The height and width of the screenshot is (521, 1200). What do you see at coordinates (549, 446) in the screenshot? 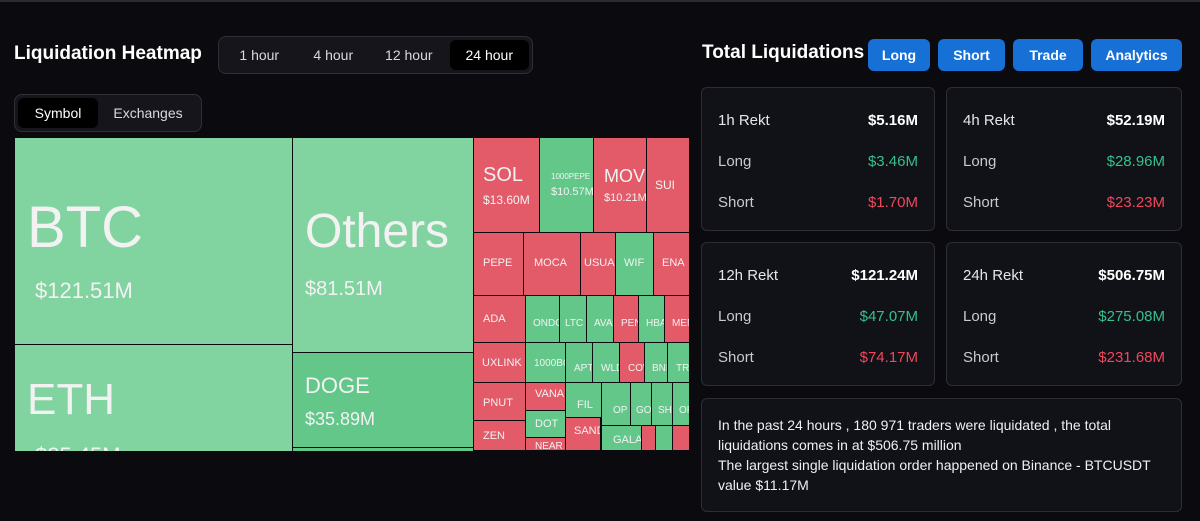
I see `tile-name: NEAR` at bounding box center [549, 446].